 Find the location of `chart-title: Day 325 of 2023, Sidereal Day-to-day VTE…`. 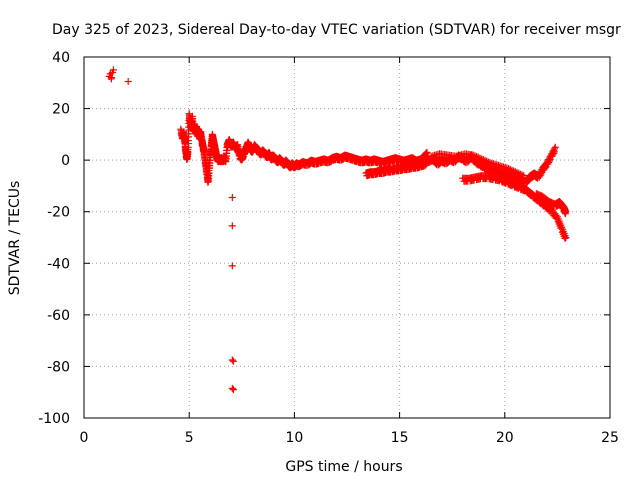

chart-title: Day 325 of 2023, Sidereal Day-to-day VTE… is located at coordinates (336, 30).